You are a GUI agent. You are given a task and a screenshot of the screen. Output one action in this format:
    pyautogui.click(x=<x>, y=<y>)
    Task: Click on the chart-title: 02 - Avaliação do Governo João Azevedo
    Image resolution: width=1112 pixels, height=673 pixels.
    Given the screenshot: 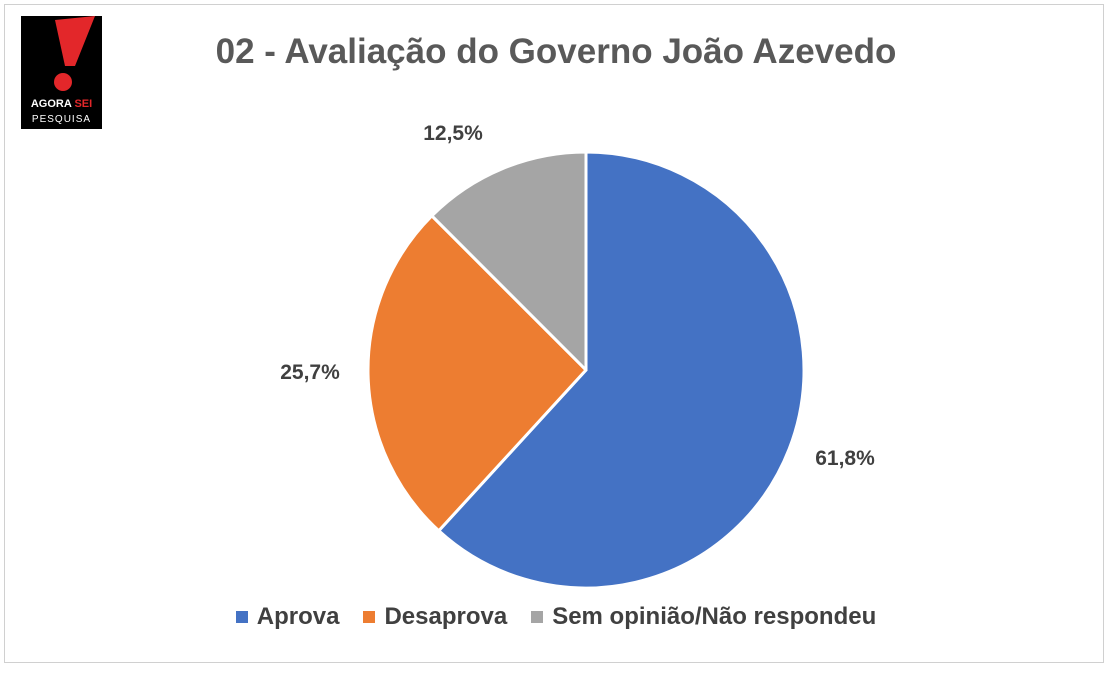 What is the action you would take?
    pyautogui.click(x=556, y=51)
    